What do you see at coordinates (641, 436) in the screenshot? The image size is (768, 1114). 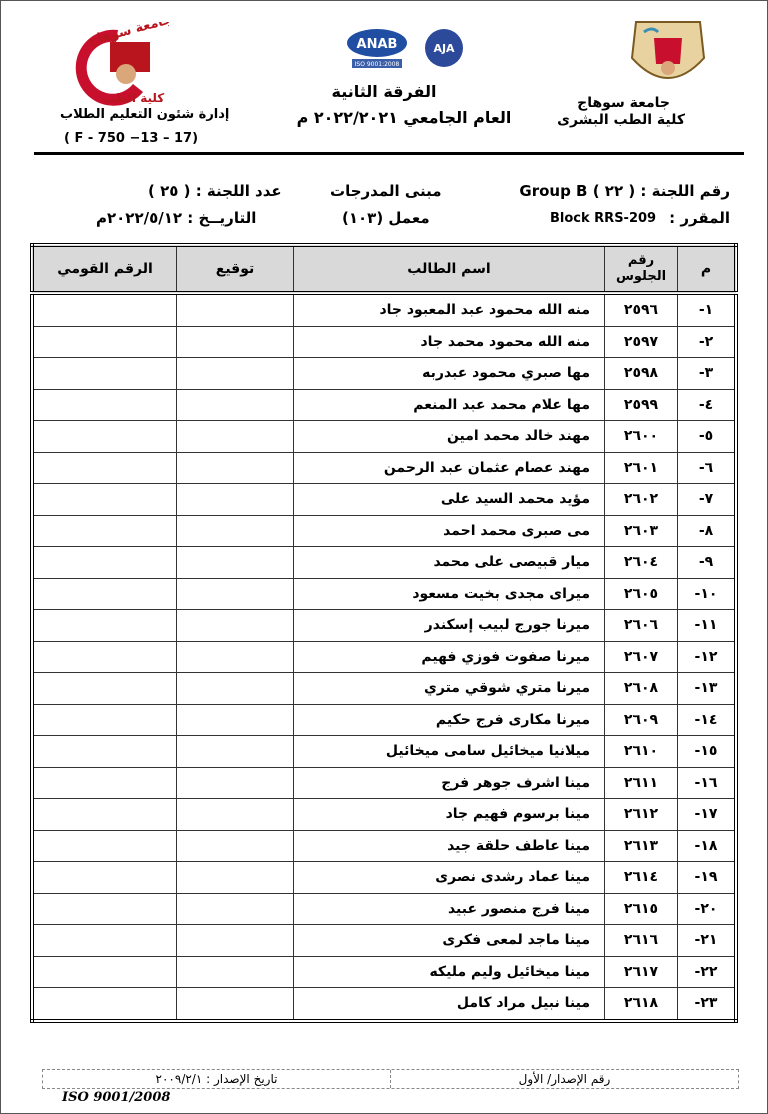 I see `seat-number: ٢٦٠٠` at bounding box center [641, 436].